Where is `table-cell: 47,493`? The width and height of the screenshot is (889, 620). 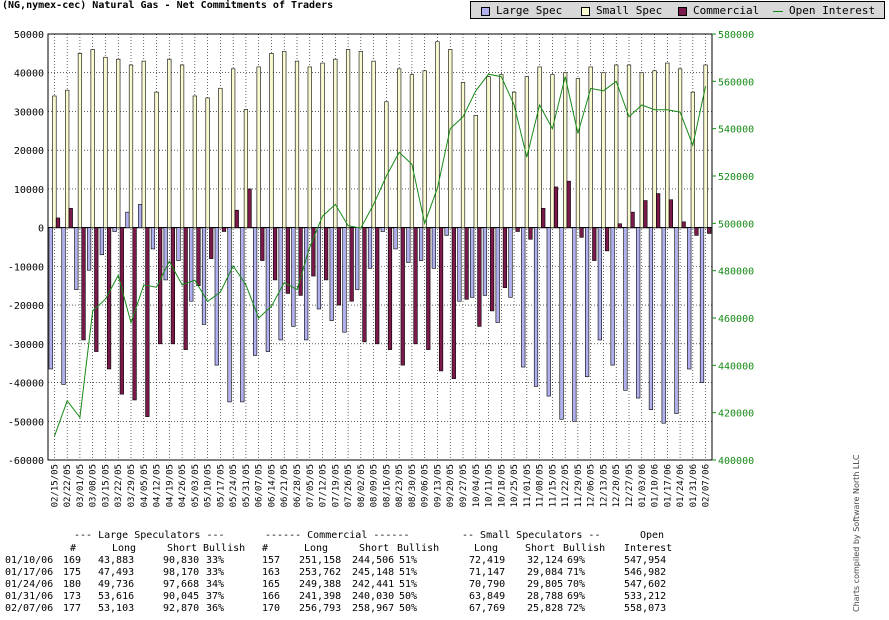
table-cell: 47,493 is located at coordinates (116, 572).